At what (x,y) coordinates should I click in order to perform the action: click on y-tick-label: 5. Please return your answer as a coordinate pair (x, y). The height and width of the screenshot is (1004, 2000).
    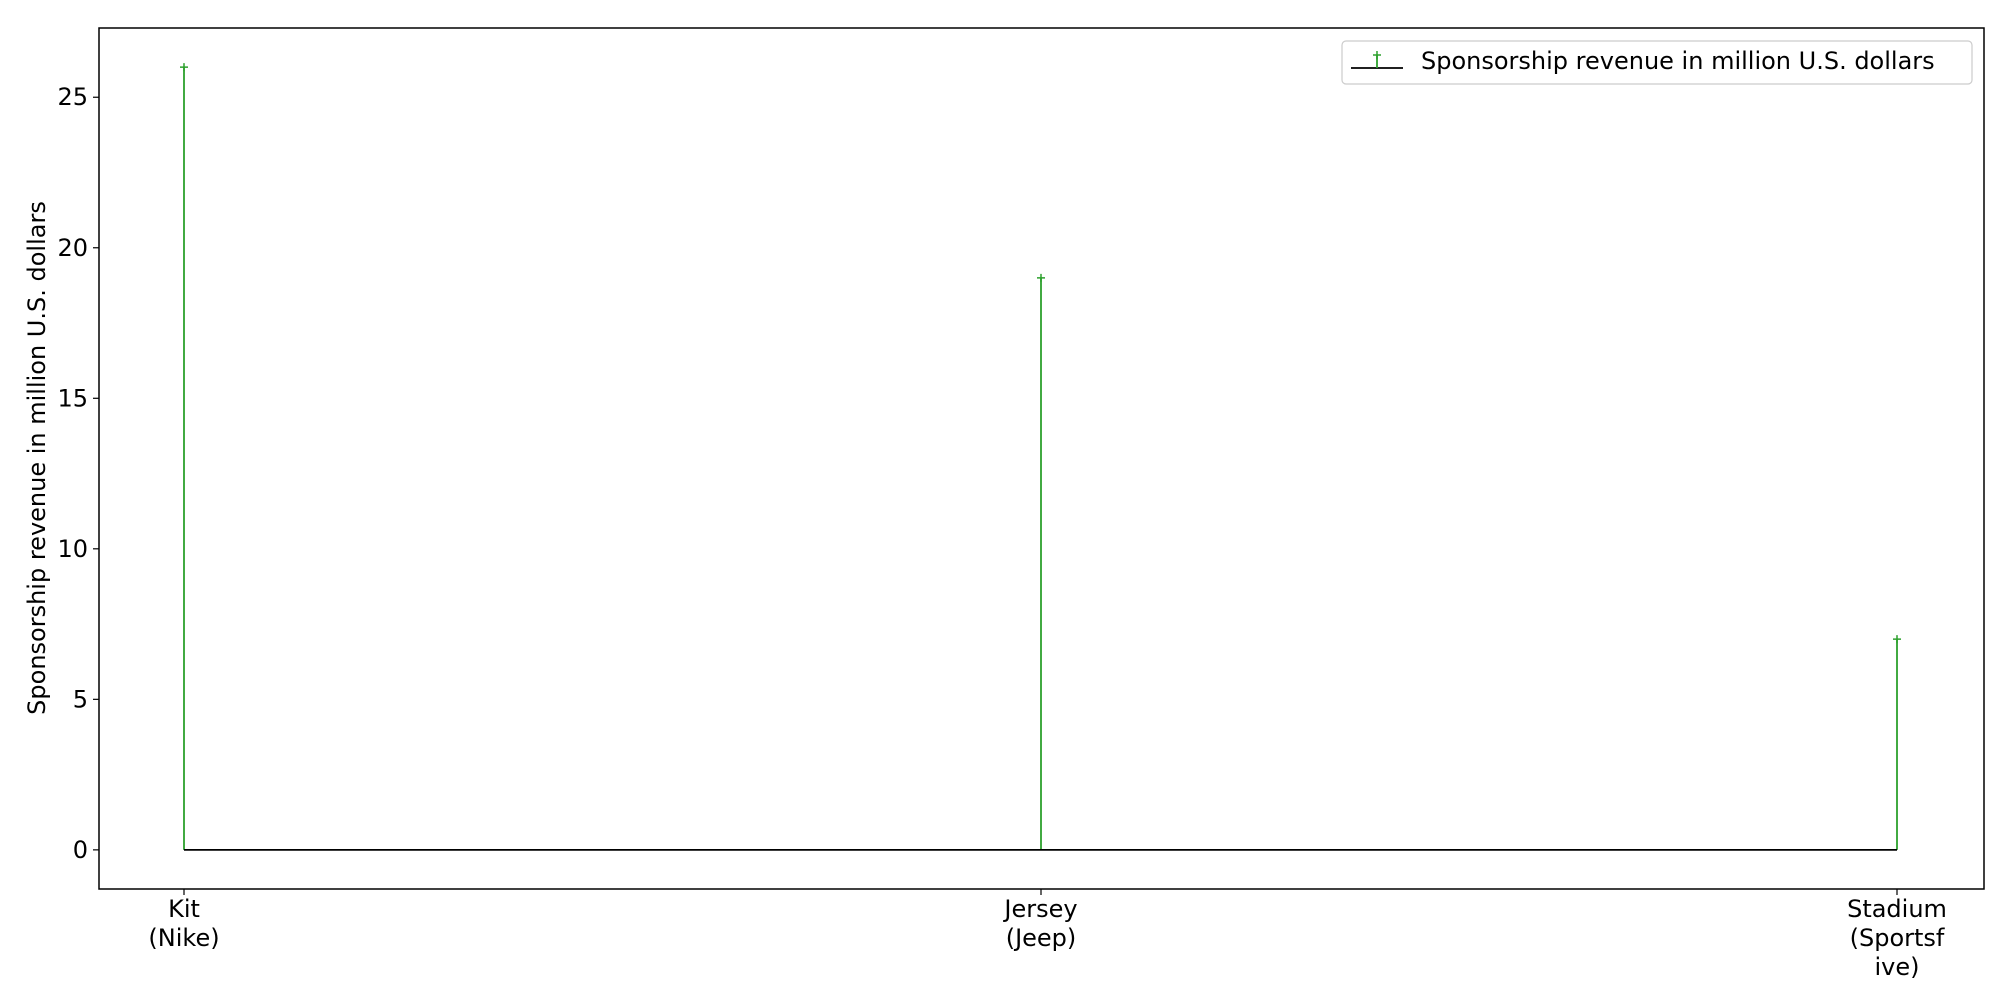
    Looking at the image, I should click on (80, 699).